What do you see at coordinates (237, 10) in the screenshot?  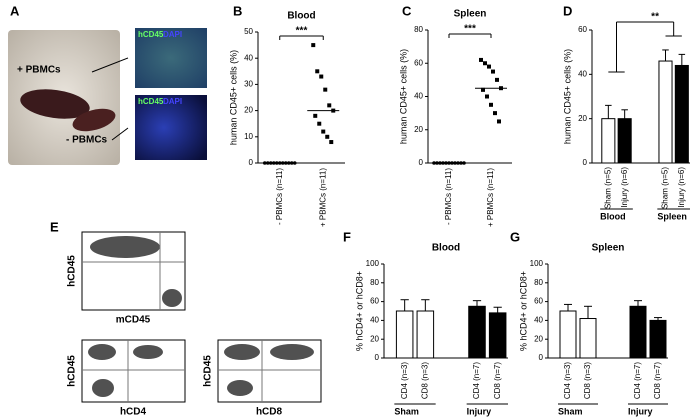 I see `panel-label: B` at bounding box center [237, 10].